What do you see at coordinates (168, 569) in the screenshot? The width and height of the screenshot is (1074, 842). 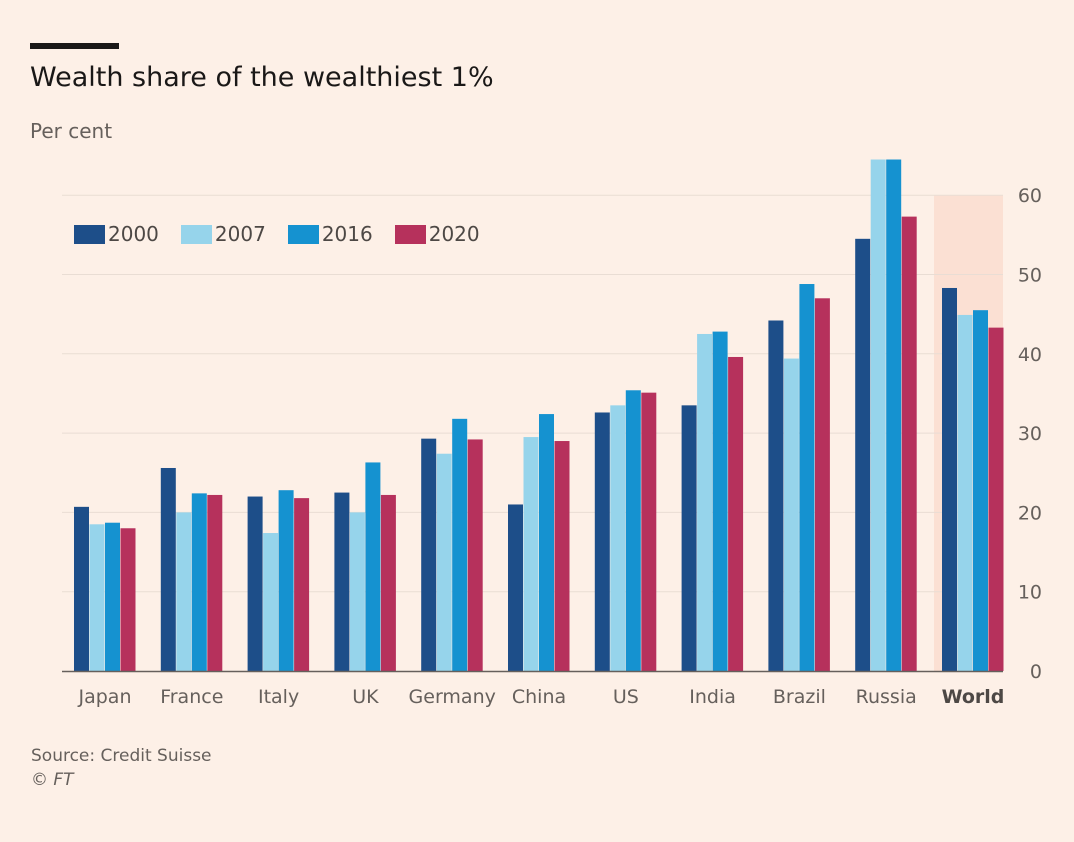 I see `bar-2000-france` at bounding box center [168, 569].